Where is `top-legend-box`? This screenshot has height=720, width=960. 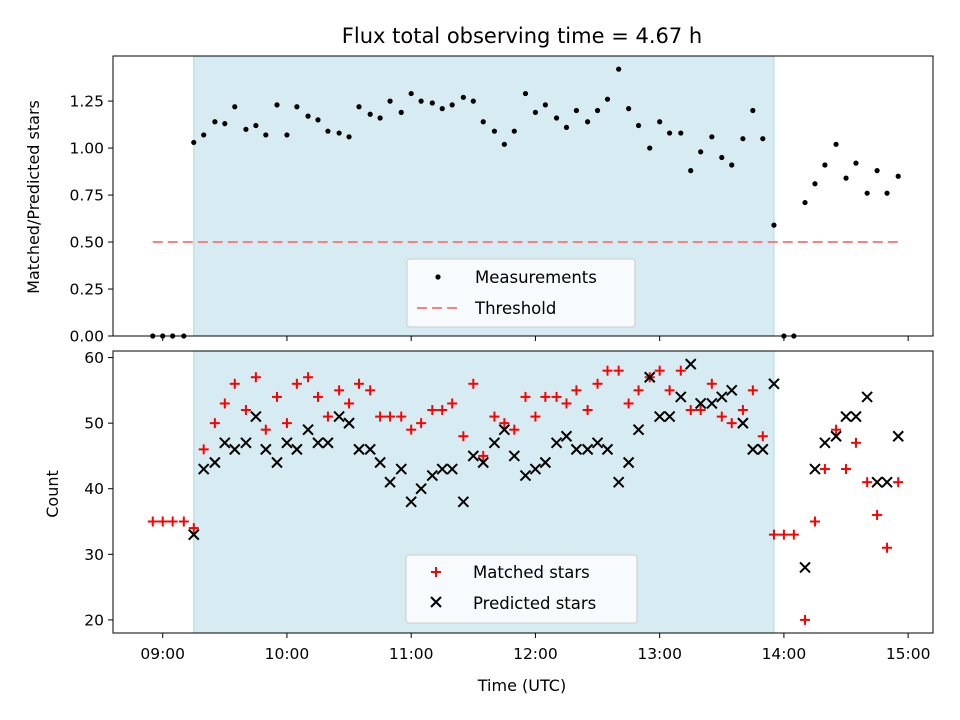 top-legend-box is located at coordinates (521, 293).